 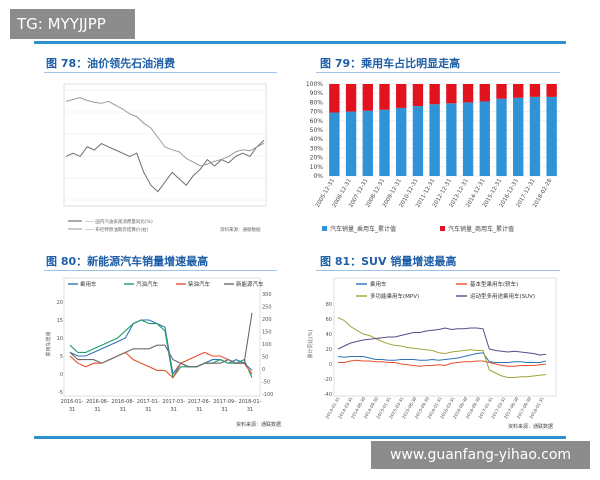 I want to click on fig80-x-tick-label: 2018-01-, so click(x=250, y=402).